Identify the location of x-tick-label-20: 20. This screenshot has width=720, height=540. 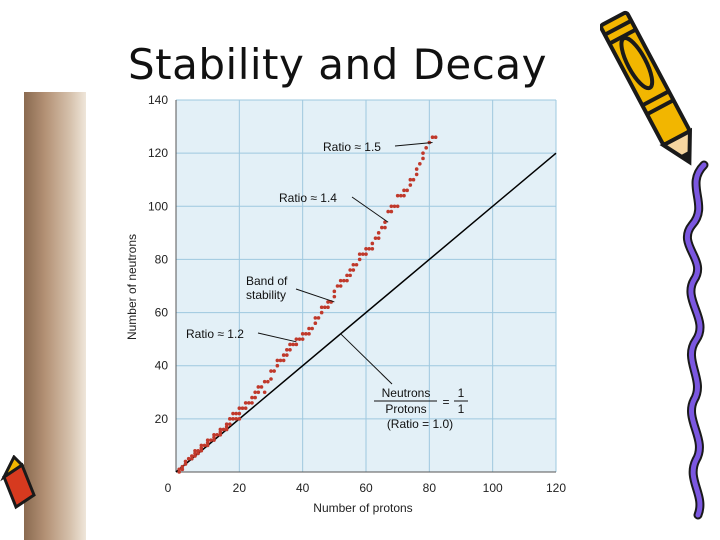
(240, 488).